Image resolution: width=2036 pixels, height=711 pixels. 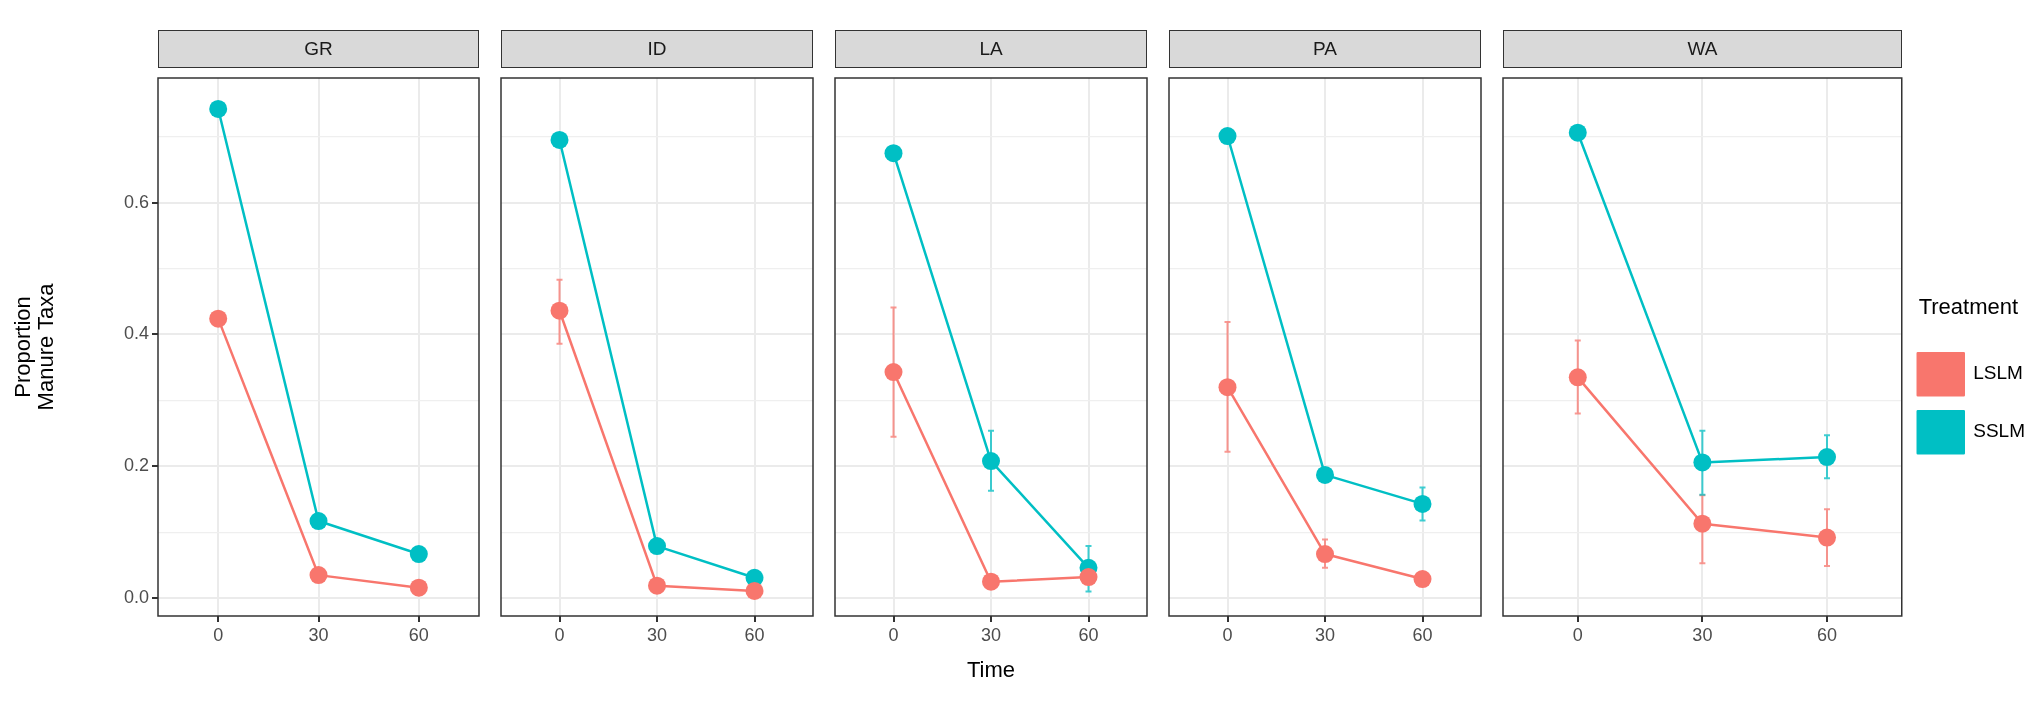 I want to click on chart-title: LA, so click(x=991, y=49).